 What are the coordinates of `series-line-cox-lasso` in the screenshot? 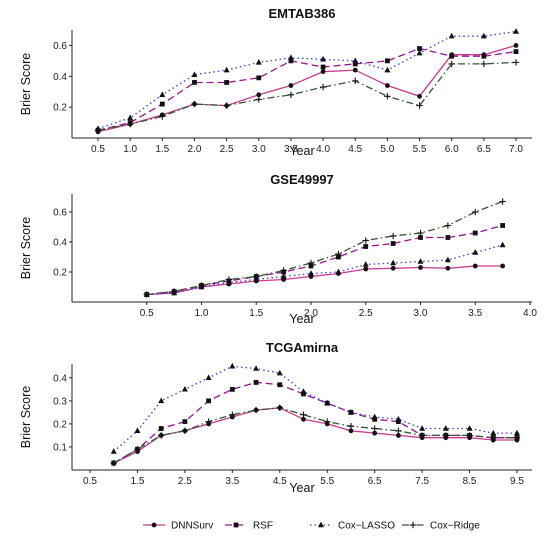 It's located at (315, 409).